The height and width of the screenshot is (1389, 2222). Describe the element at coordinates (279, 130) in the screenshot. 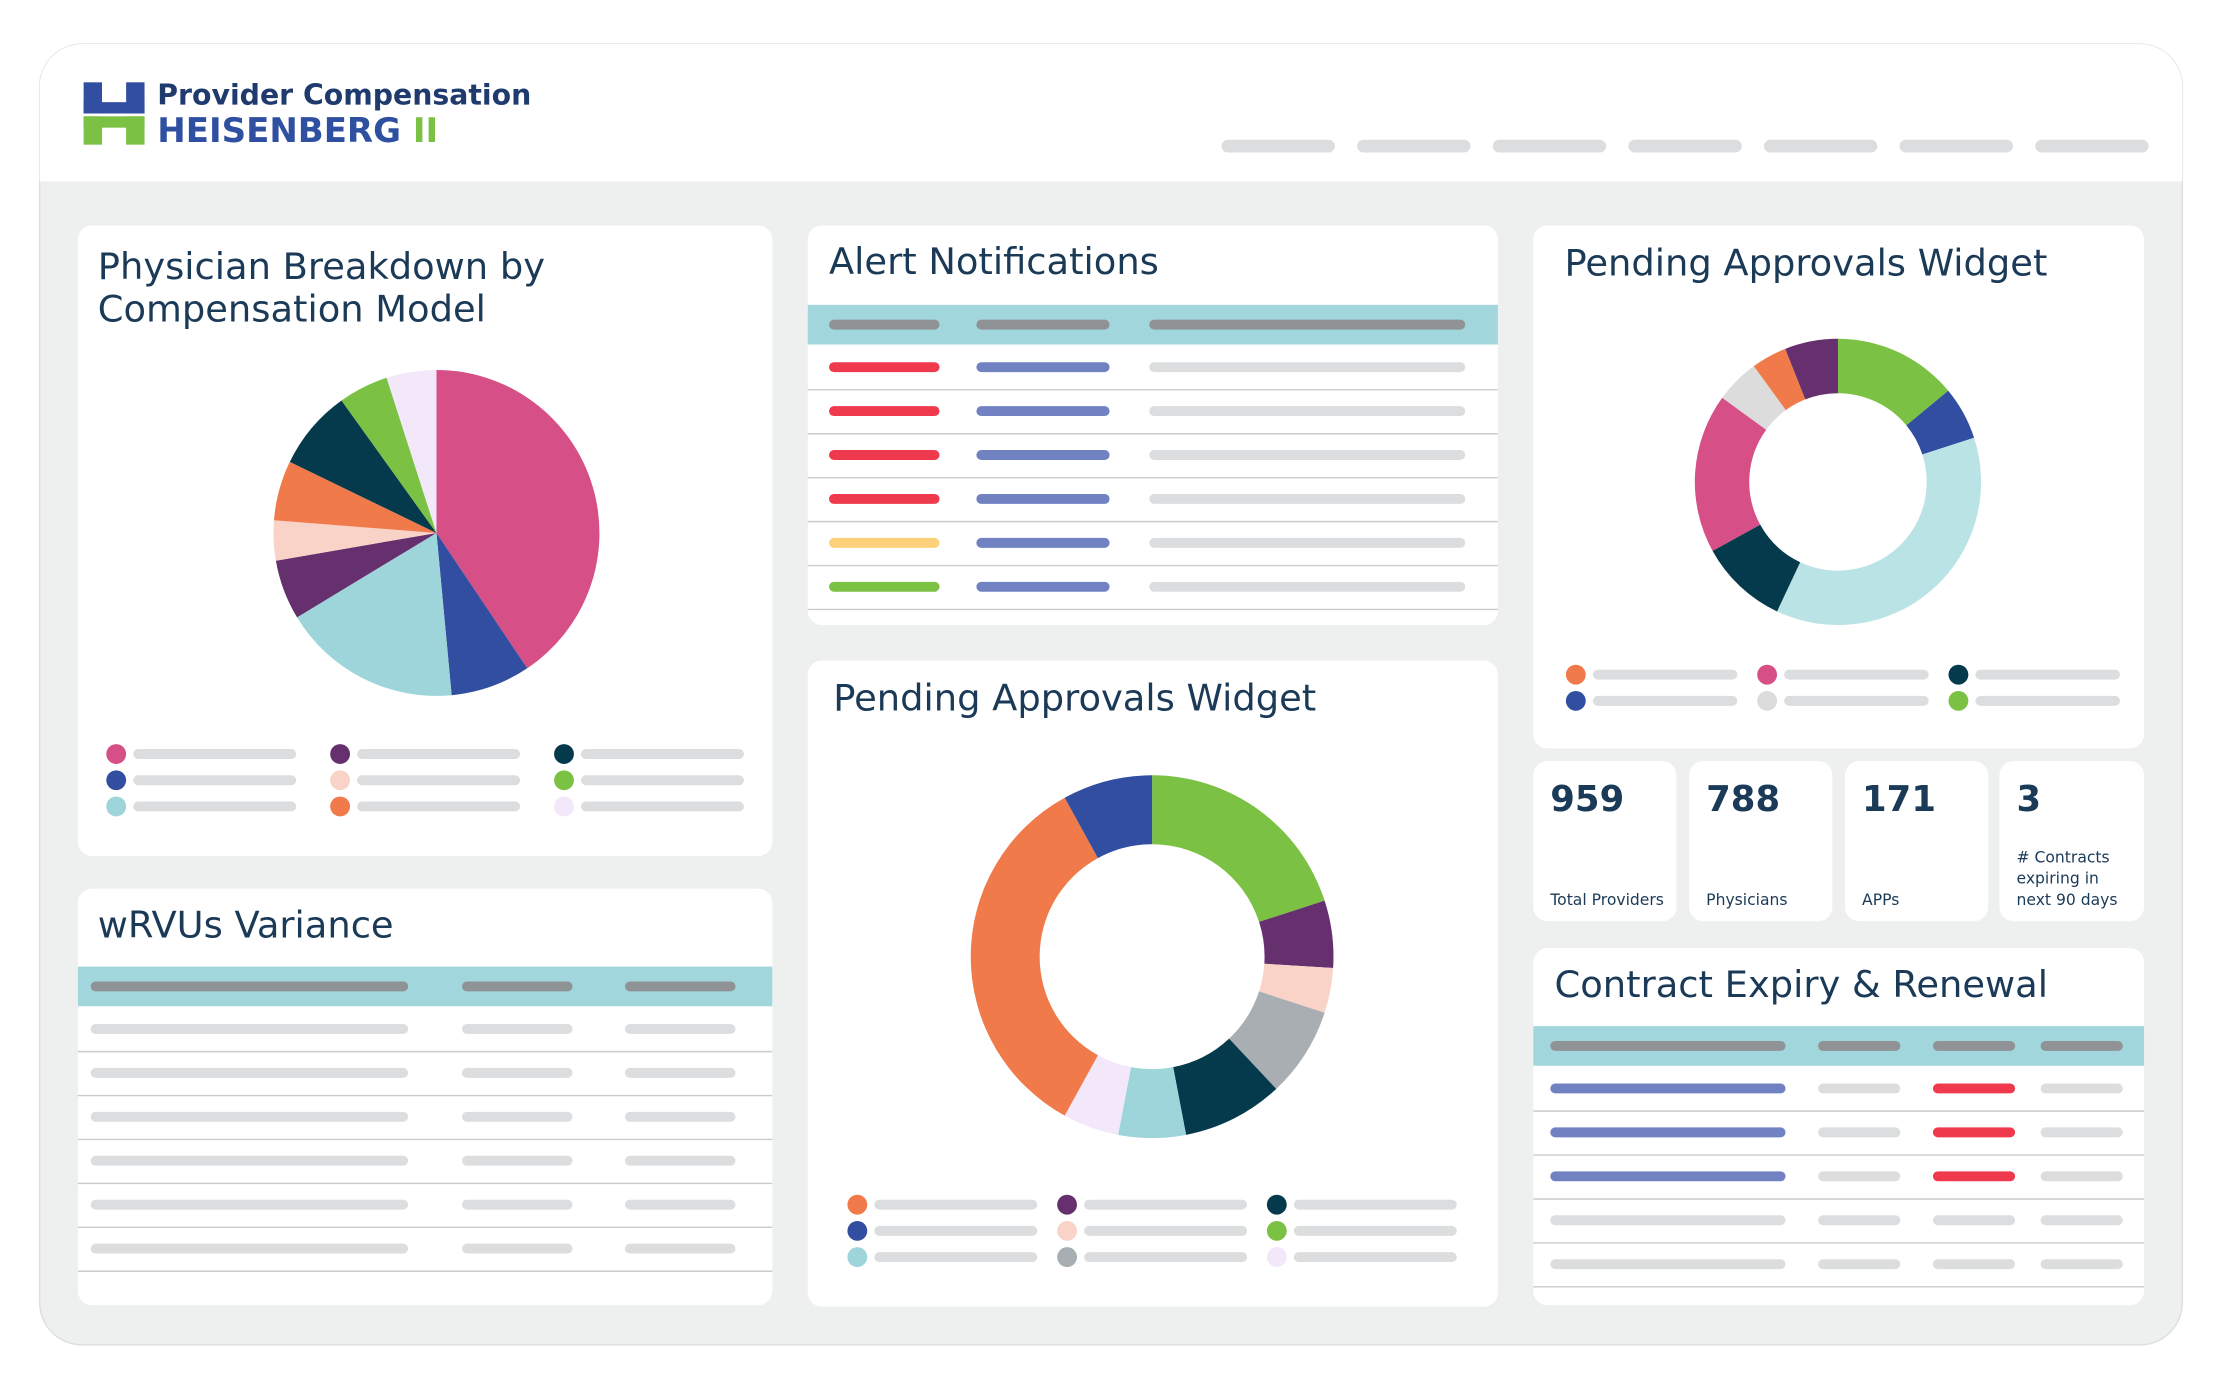

I see `brand-name-text: HEISENBERG` at that location.